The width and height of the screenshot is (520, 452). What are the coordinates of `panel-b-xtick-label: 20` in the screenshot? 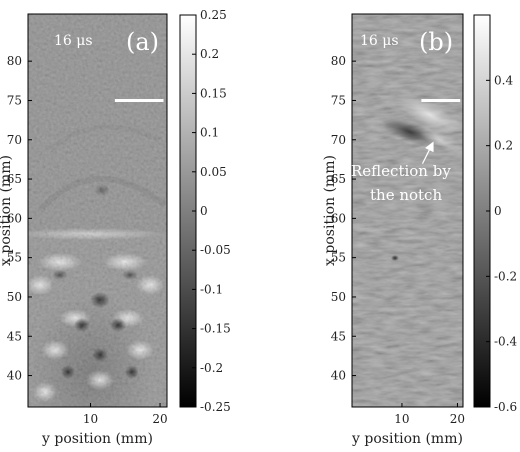 It's located at (457, 419).